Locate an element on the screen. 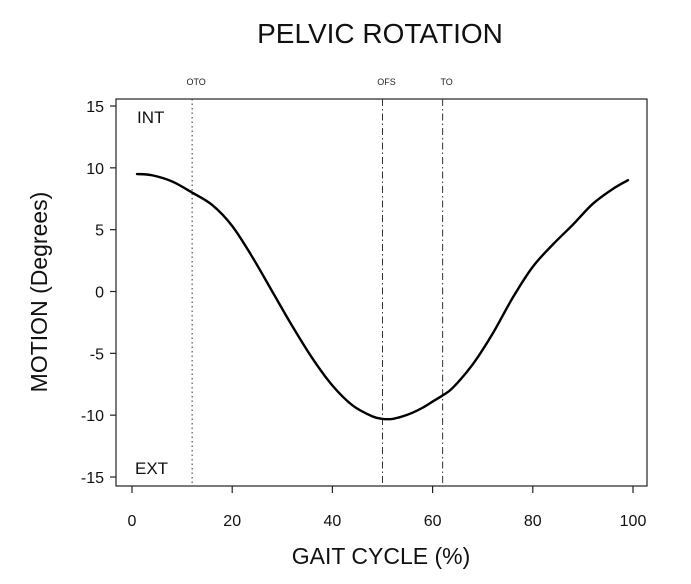  event-label-ofs: OFS is located at coordinates (386, 82).